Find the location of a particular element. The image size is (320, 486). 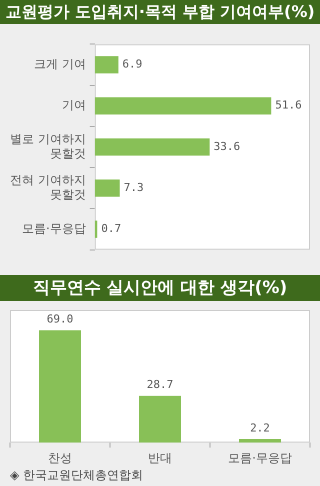

y-tick-label: 모름·무응답 is located at coordinates (54, 228).